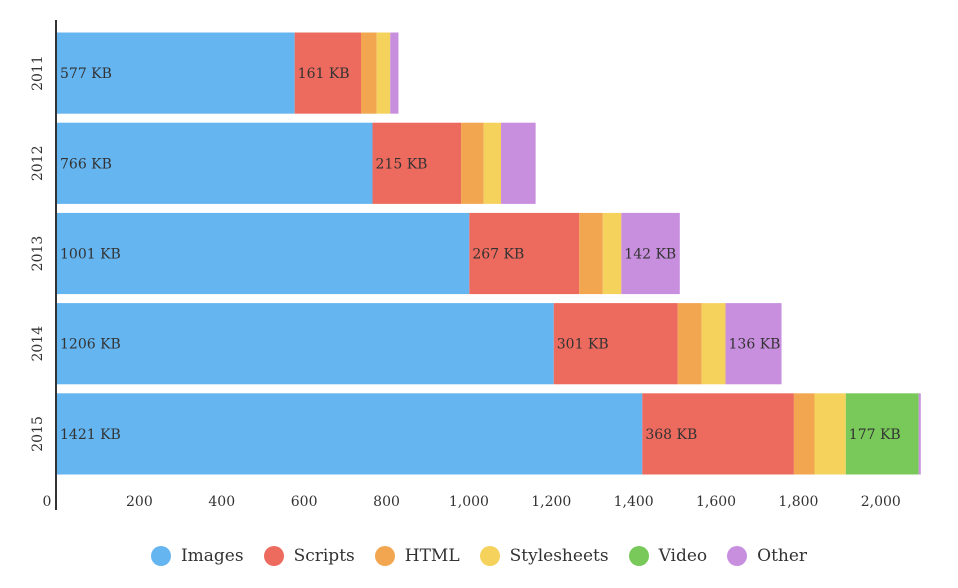 This screenshot has width=958, height=588. I want to click on data-label-images-2011: 577 KB, so click(86, 74).